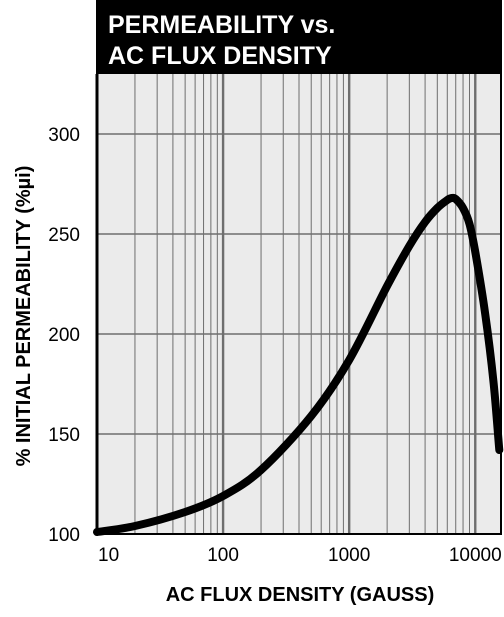 The image size is (504, 617). Describe the element at coordinates (220, 56) in the screenshot. I see `chart-title-line-2: AC FLUX DENSITY` at that location.